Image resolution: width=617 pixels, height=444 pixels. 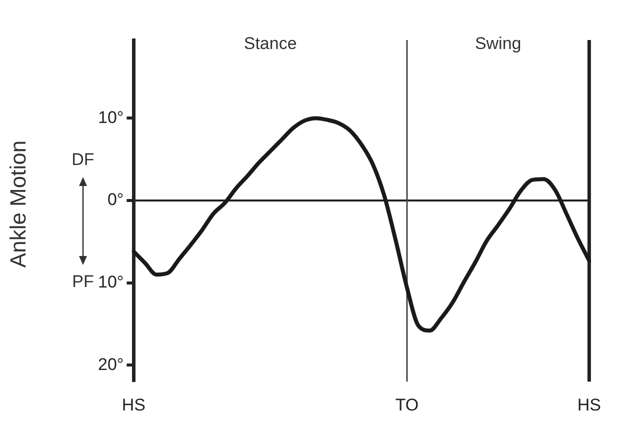 I want to click on annotation: Swing, so click(x=498, y=44).